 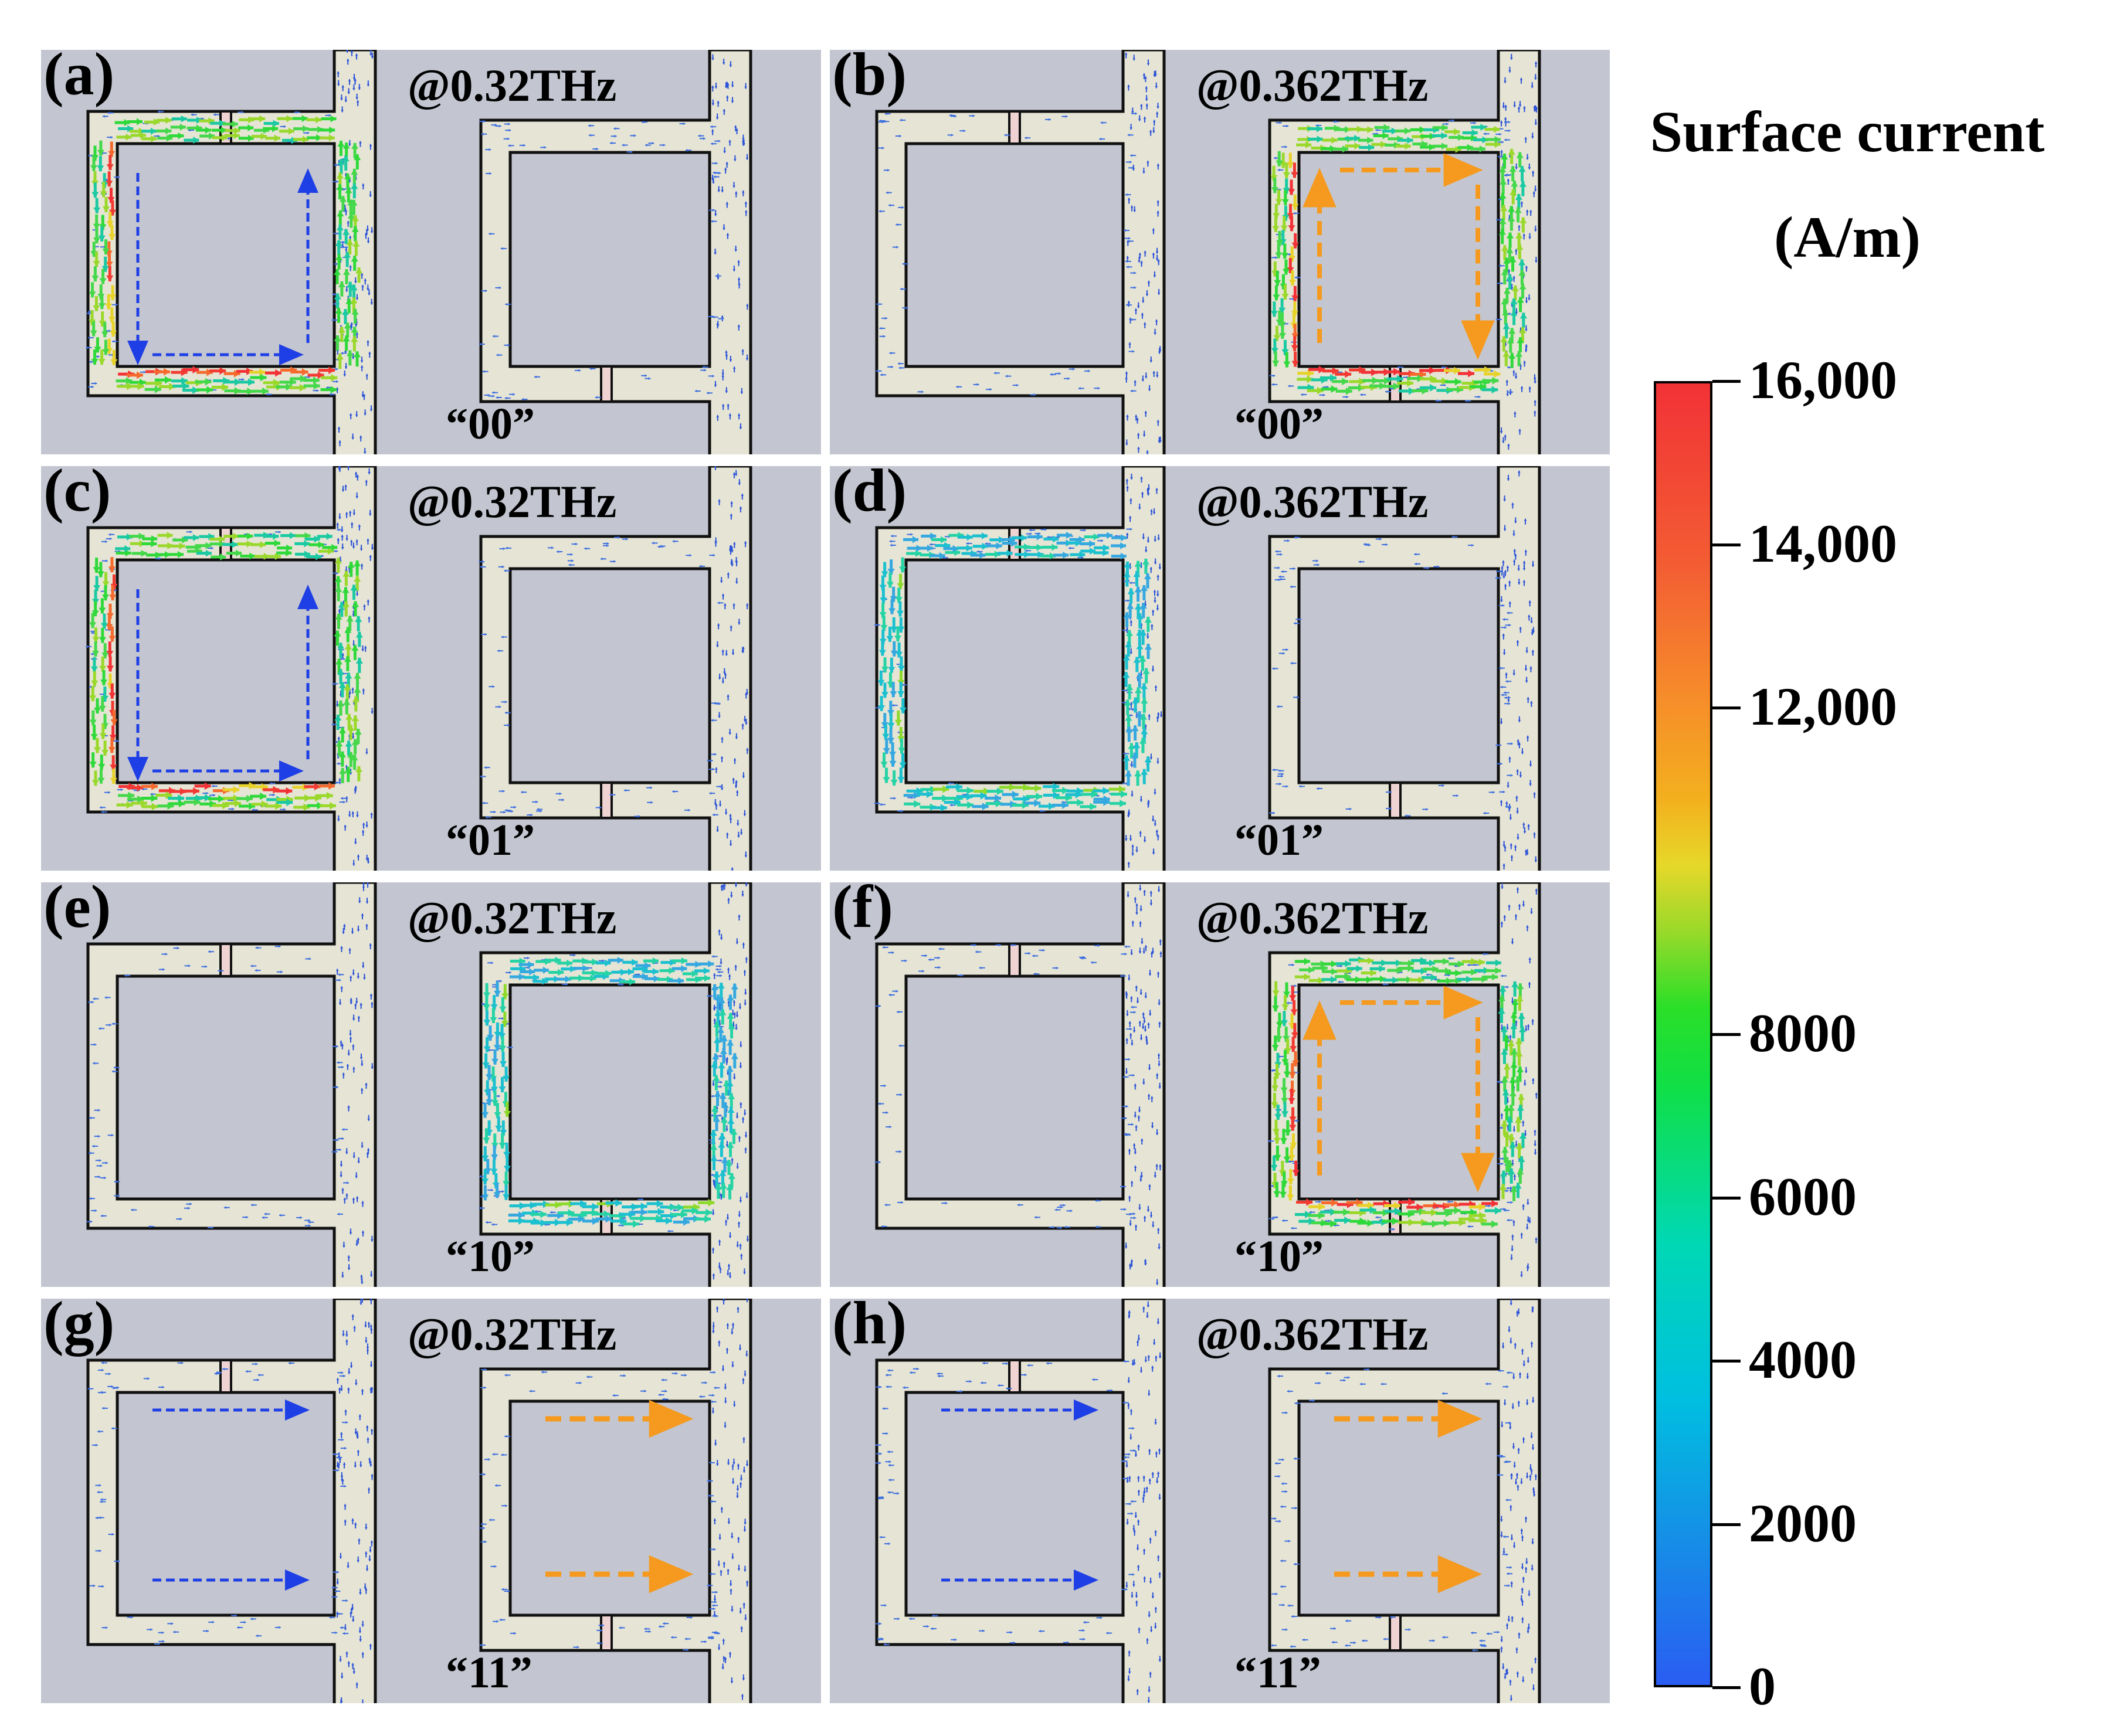 What do you see at coordinates (1847, 131) in the screenshot?
I see `colorbar-title: Surface current` at bounding box center [1847, 131].